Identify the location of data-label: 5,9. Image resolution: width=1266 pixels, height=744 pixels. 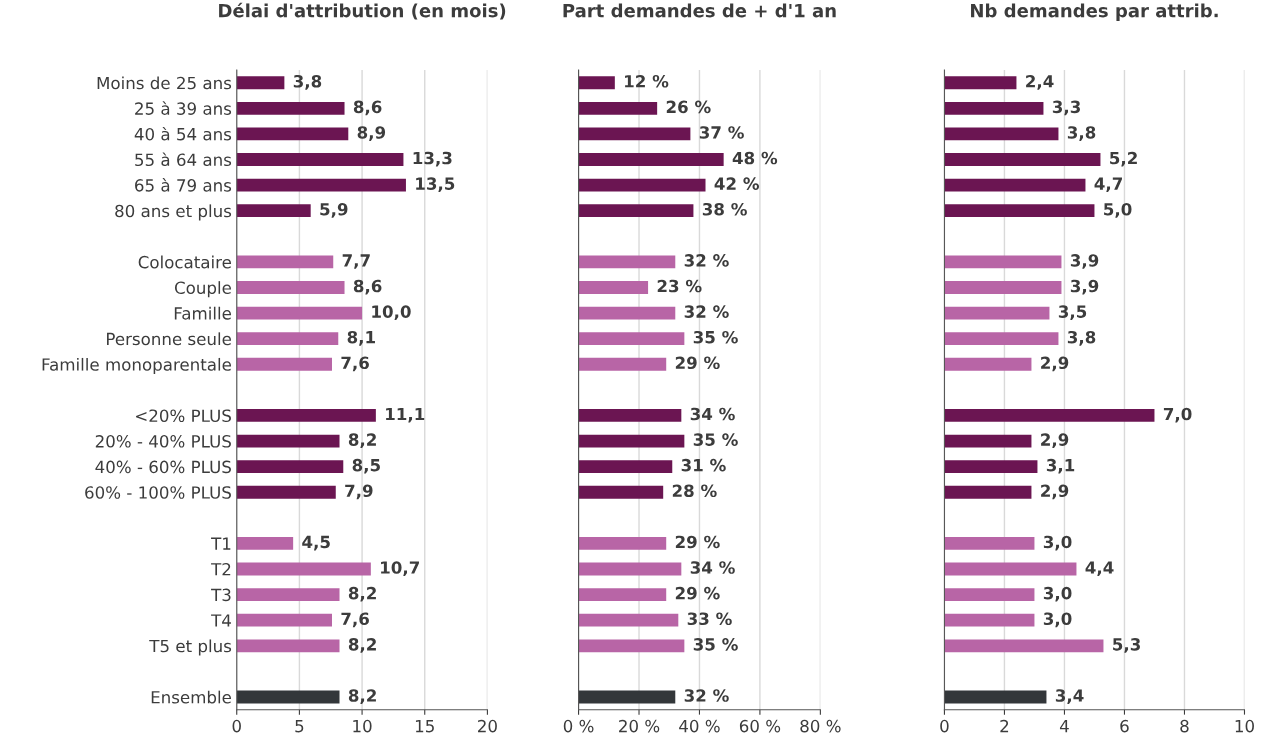
(334, 210).